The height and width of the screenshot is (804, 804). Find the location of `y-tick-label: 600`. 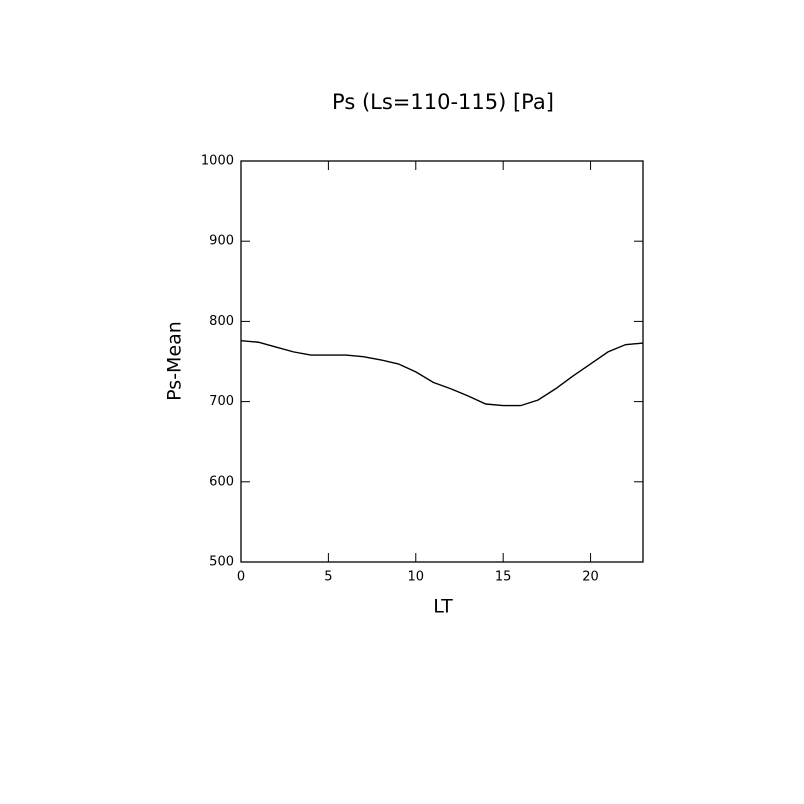

y-tick-label: 600 is located at coordinates (221, 481).